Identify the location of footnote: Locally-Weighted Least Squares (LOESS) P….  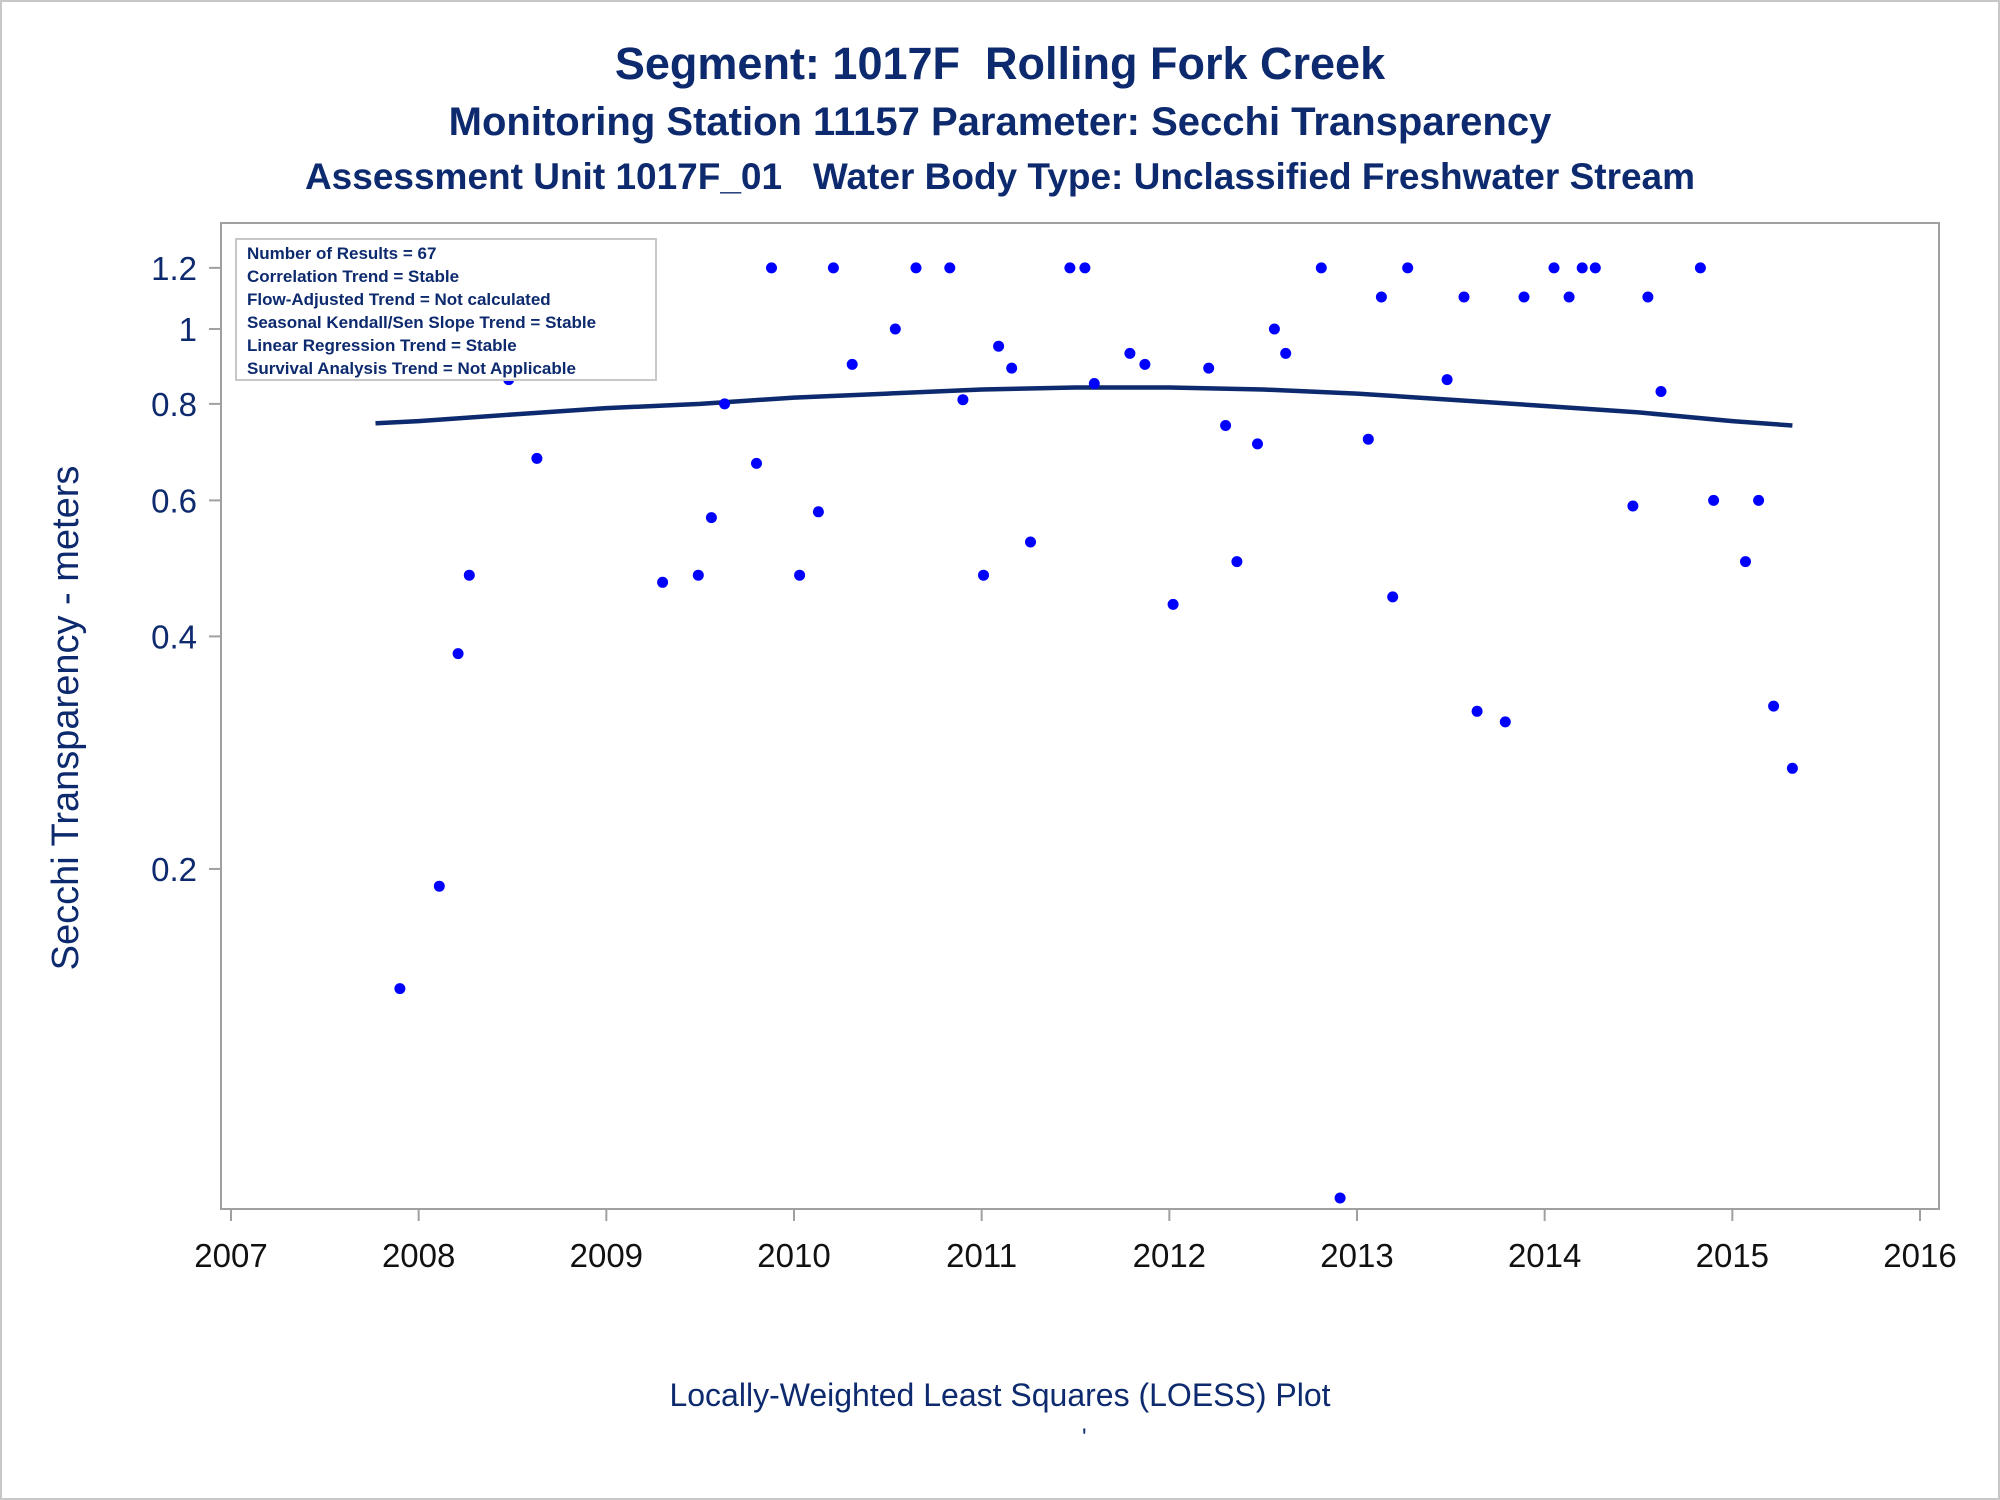
(1000, 1395).